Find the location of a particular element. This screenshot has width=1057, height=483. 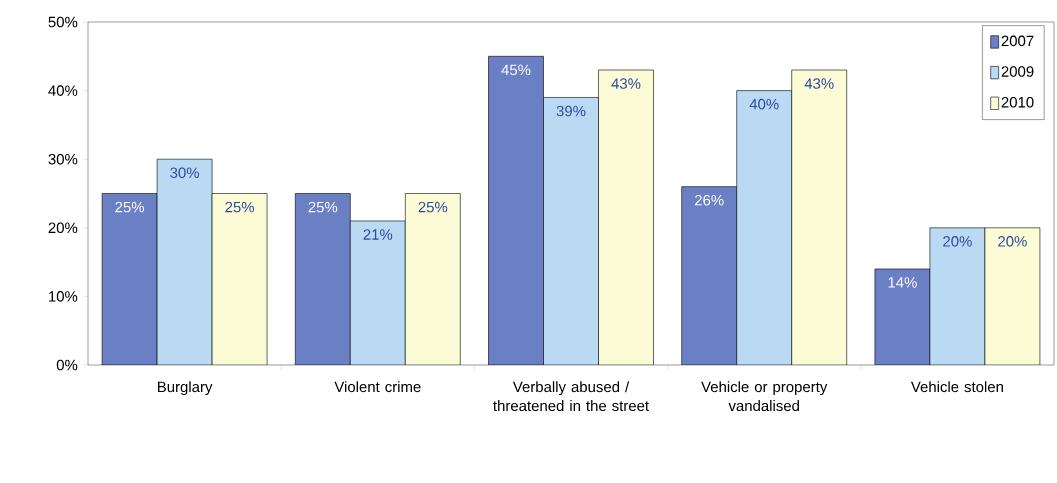

data-label: 21% is located at coordinates (378, 234).